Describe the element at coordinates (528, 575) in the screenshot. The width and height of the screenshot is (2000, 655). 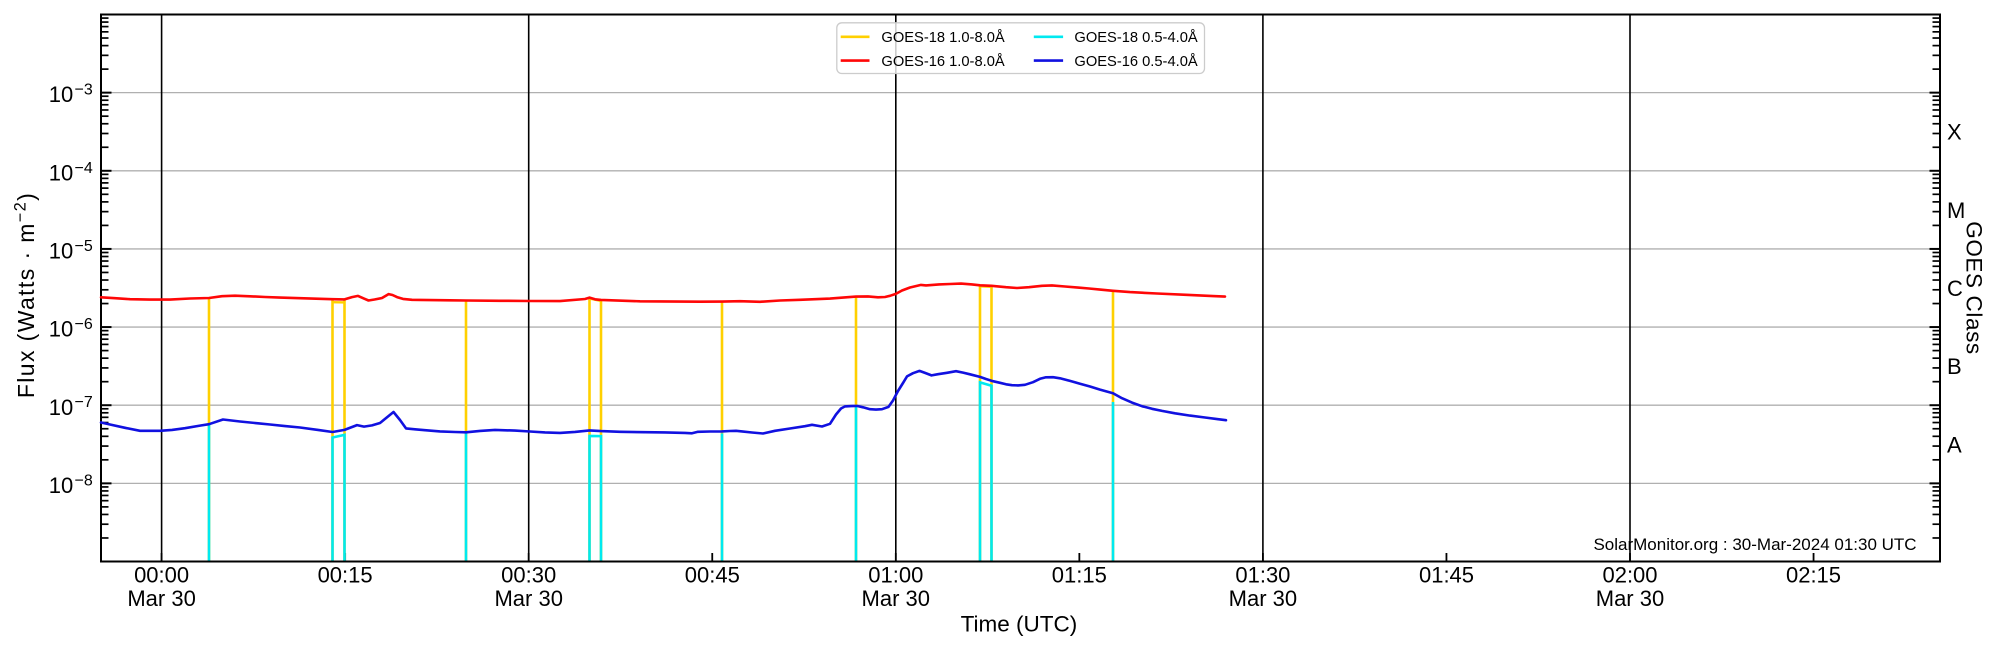
I see `svg-text: 00:30` at that location.